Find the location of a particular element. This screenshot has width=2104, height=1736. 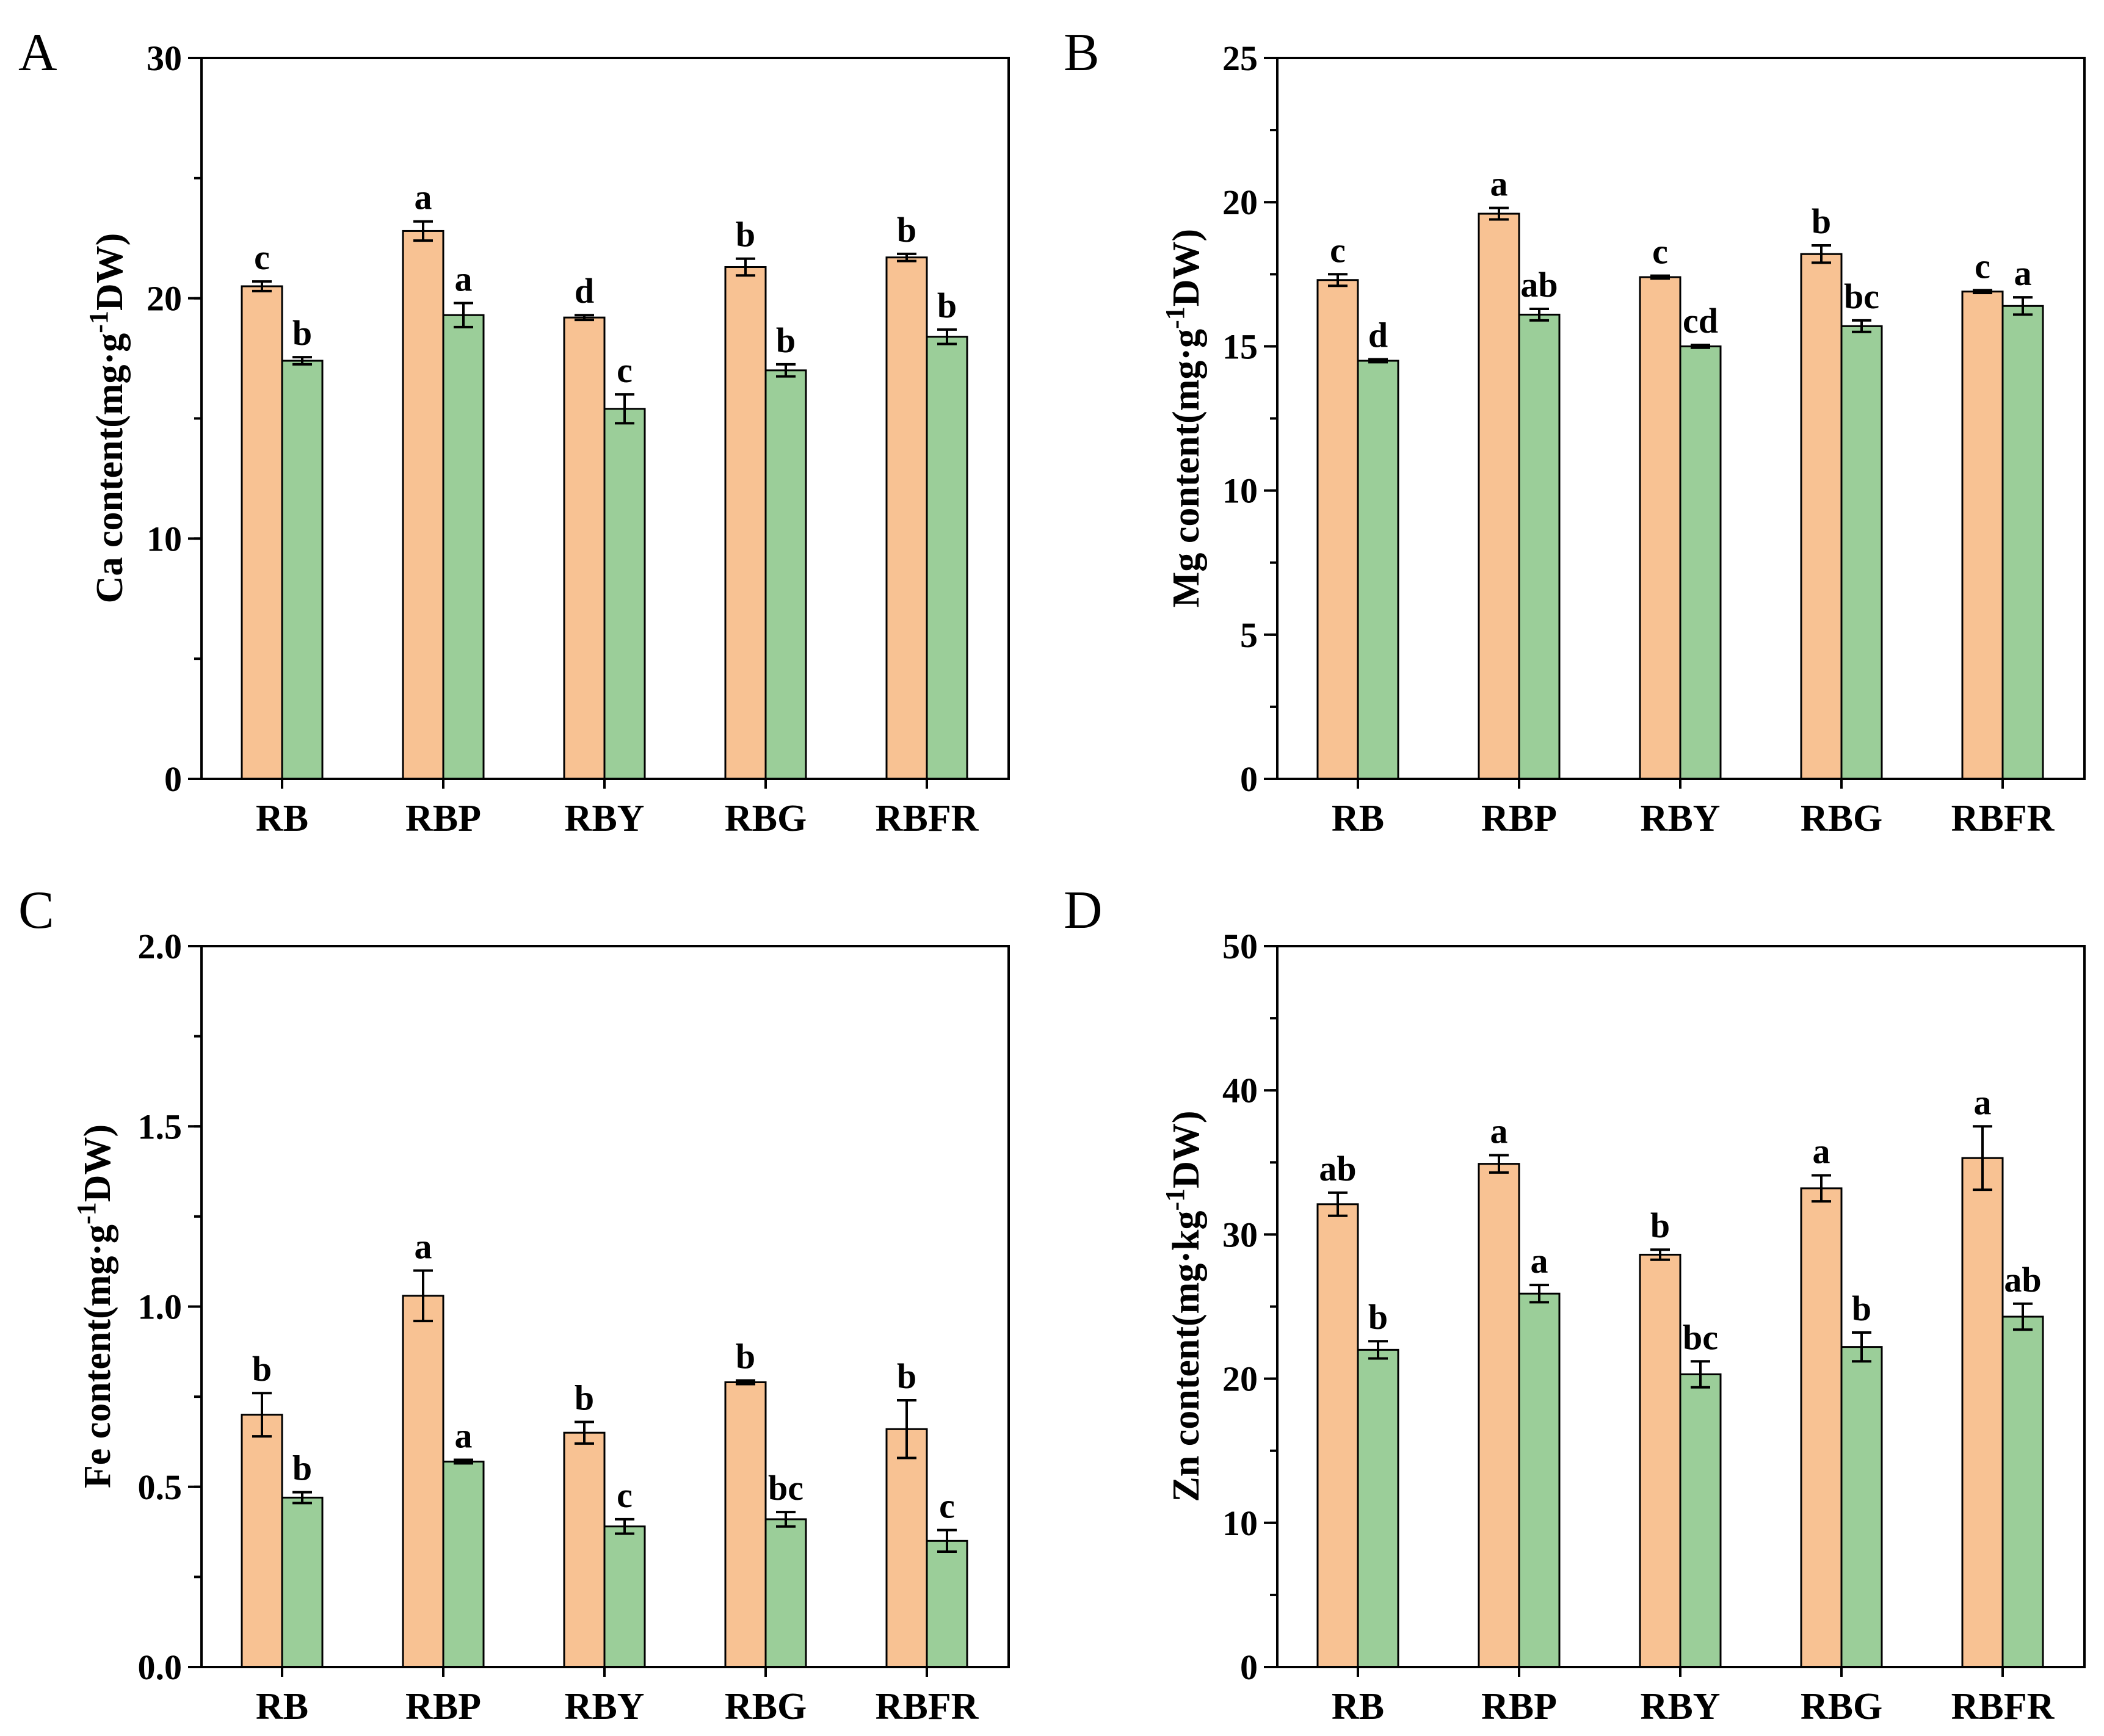

panel-letter: A is located at coordinates (37, 53).